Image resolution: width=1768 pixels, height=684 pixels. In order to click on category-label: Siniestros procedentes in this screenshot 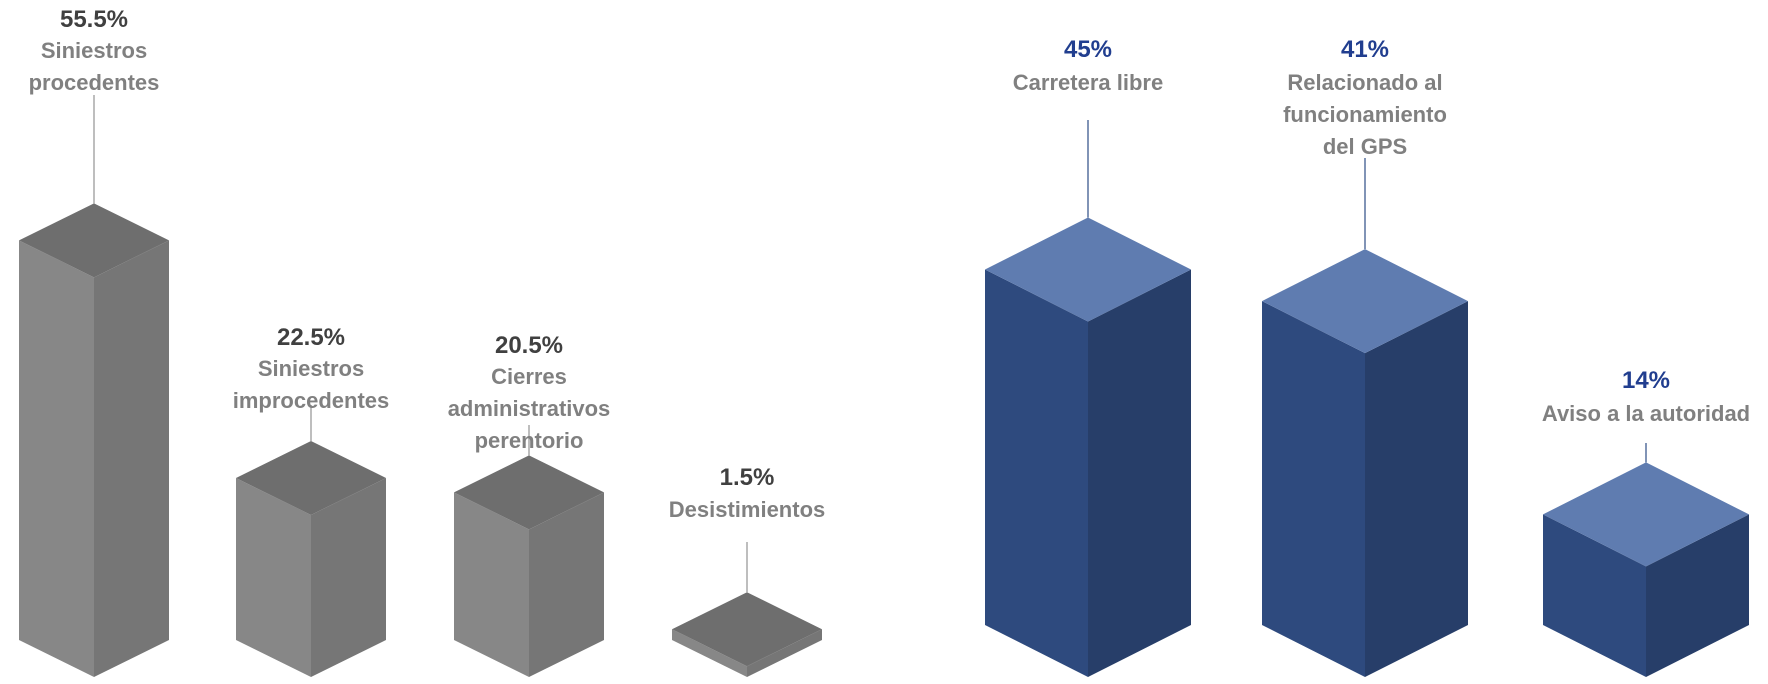, I will do `click(94, 66)`.